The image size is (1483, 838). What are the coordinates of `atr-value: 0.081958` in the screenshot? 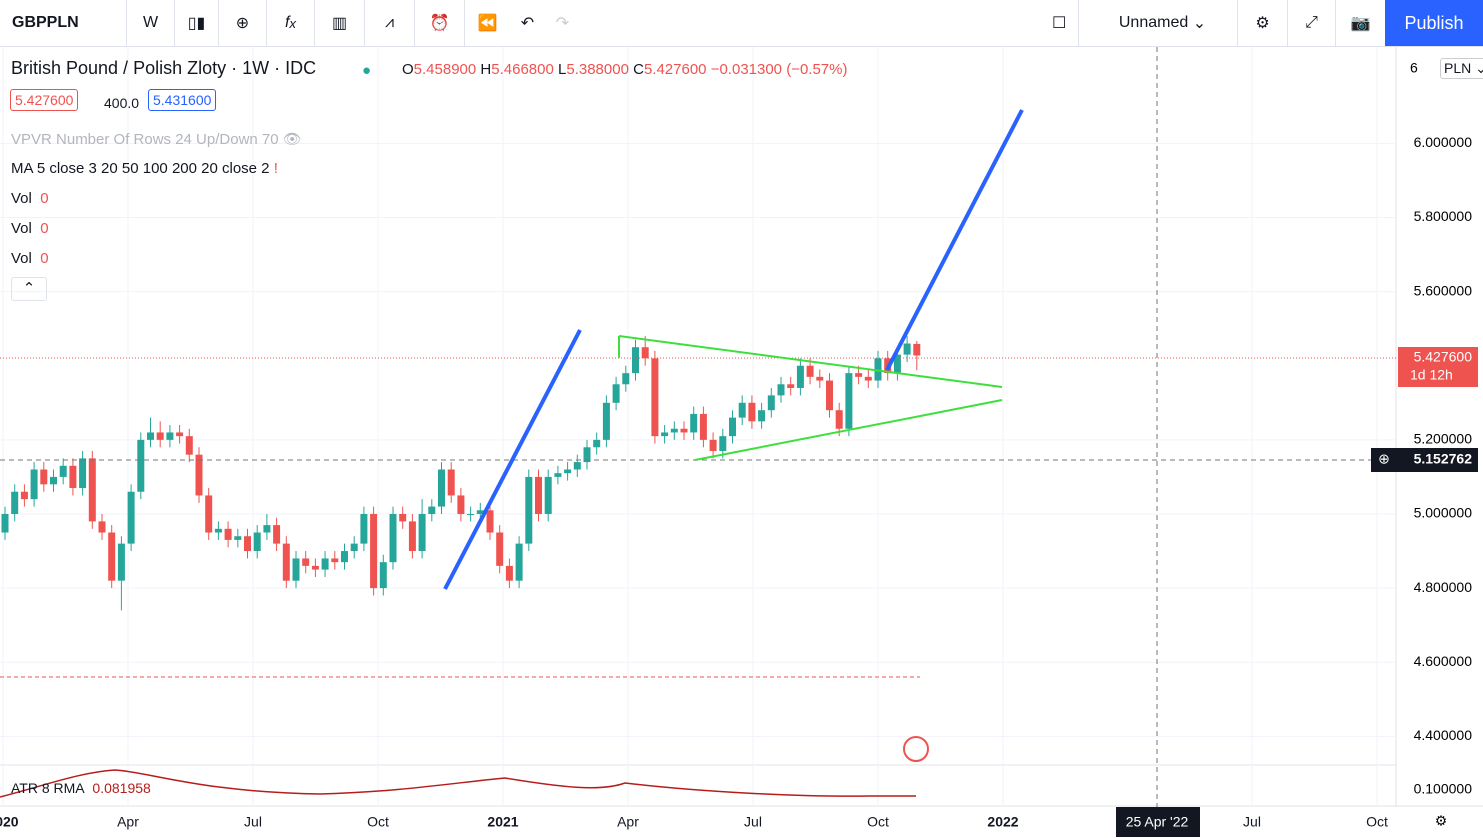 It's located at (121, 788).